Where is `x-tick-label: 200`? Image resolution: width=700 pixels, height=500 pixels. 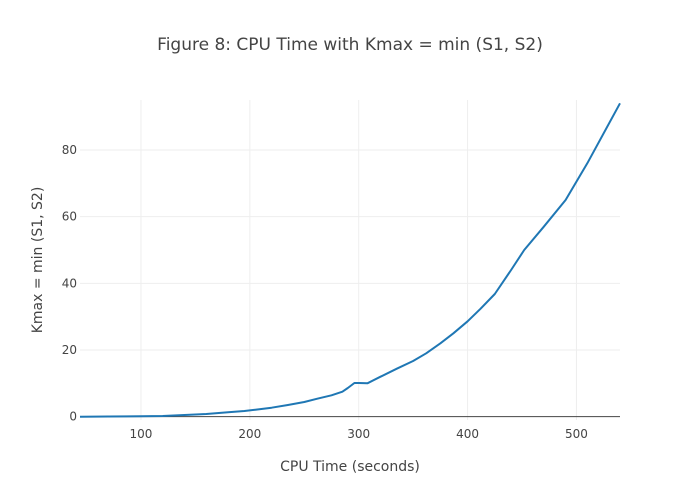 x-tick-label: 200 is located at coordinates (249, 434).